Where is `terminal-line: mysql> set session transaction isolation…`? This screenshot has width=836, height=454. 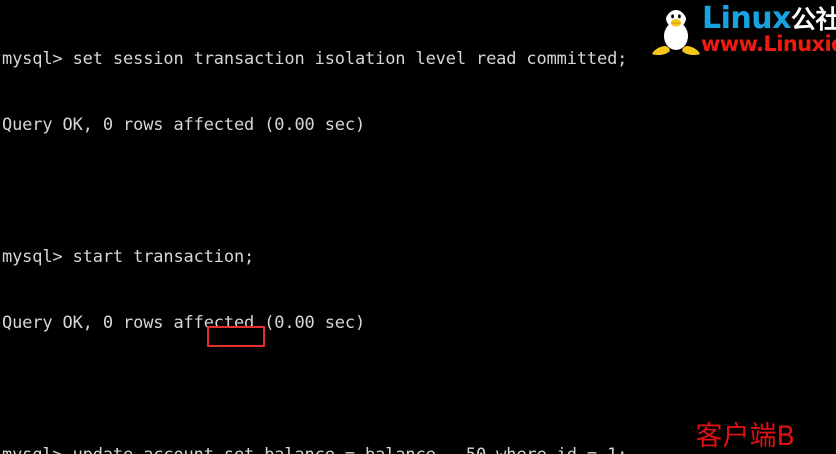 terminal-line: mysql> set session transaction isolation… is located at coordinates (315, 59).